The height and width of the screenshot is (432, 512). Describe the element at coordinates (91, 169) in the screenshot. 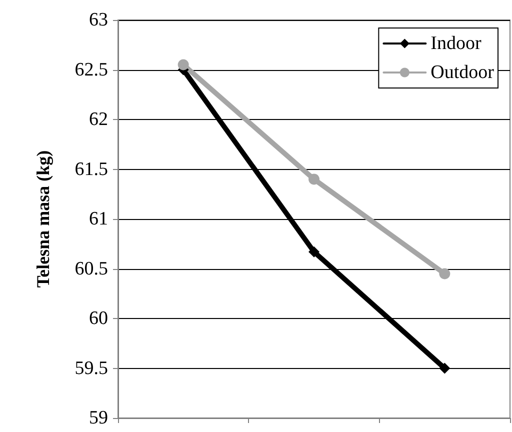

I see `y-tick-label: 61.5` at that location.